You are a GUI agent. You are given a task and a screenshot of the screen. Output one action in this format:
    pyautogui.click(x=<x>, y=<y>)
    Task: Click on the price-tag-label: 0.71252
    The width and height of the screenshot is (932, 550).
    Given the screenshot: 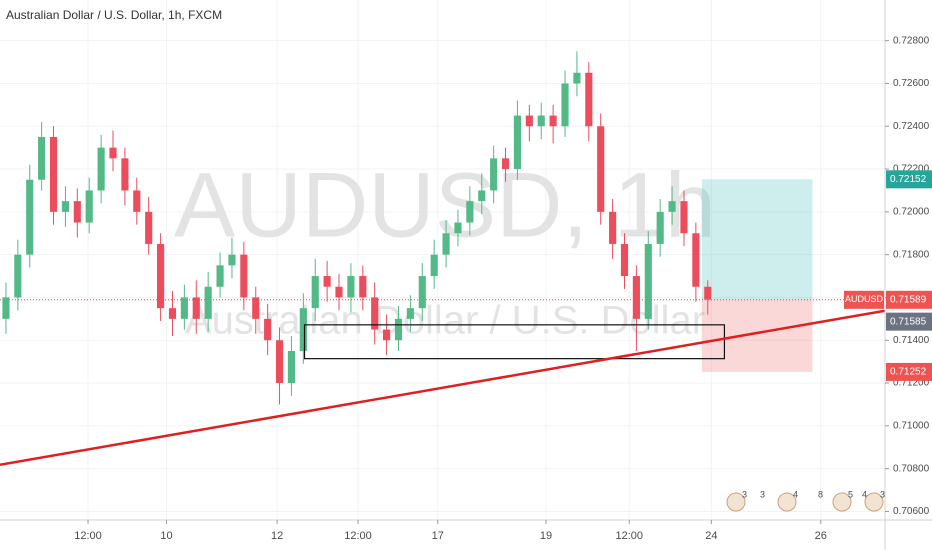 What is the action you would take?
    pyautogui.click(x=908, y=372)
    